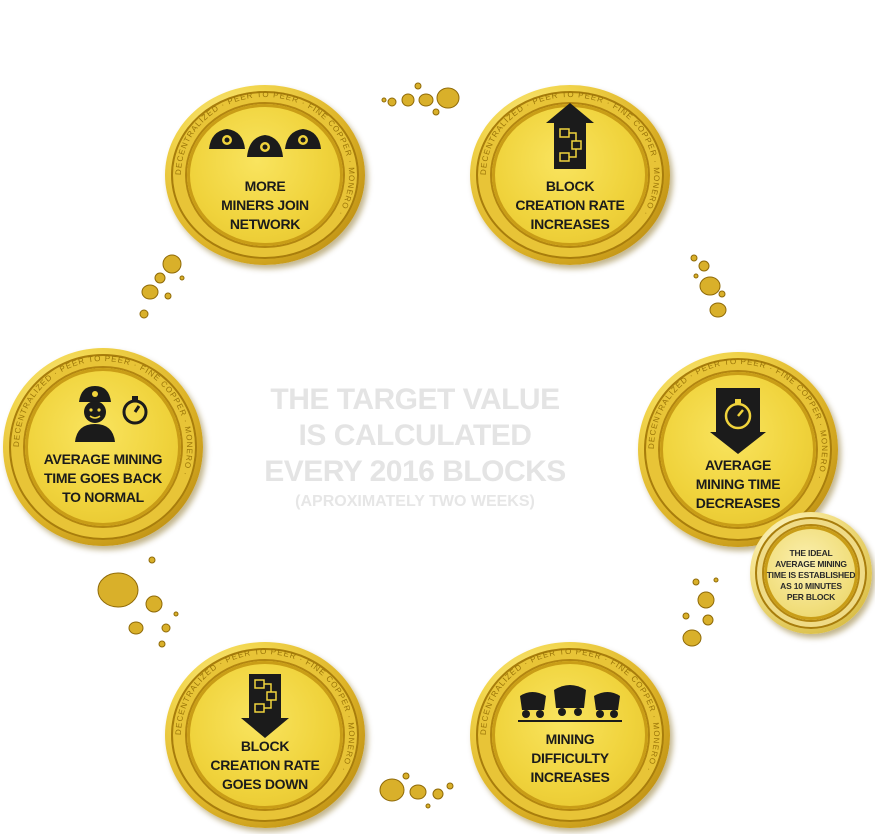 The width and height of the screenshot is (875, 834). What do you see at coordinates (416, 790) in the screenshot?
I see `gold-nuggets-bottom` at bounding box center [416, 790].